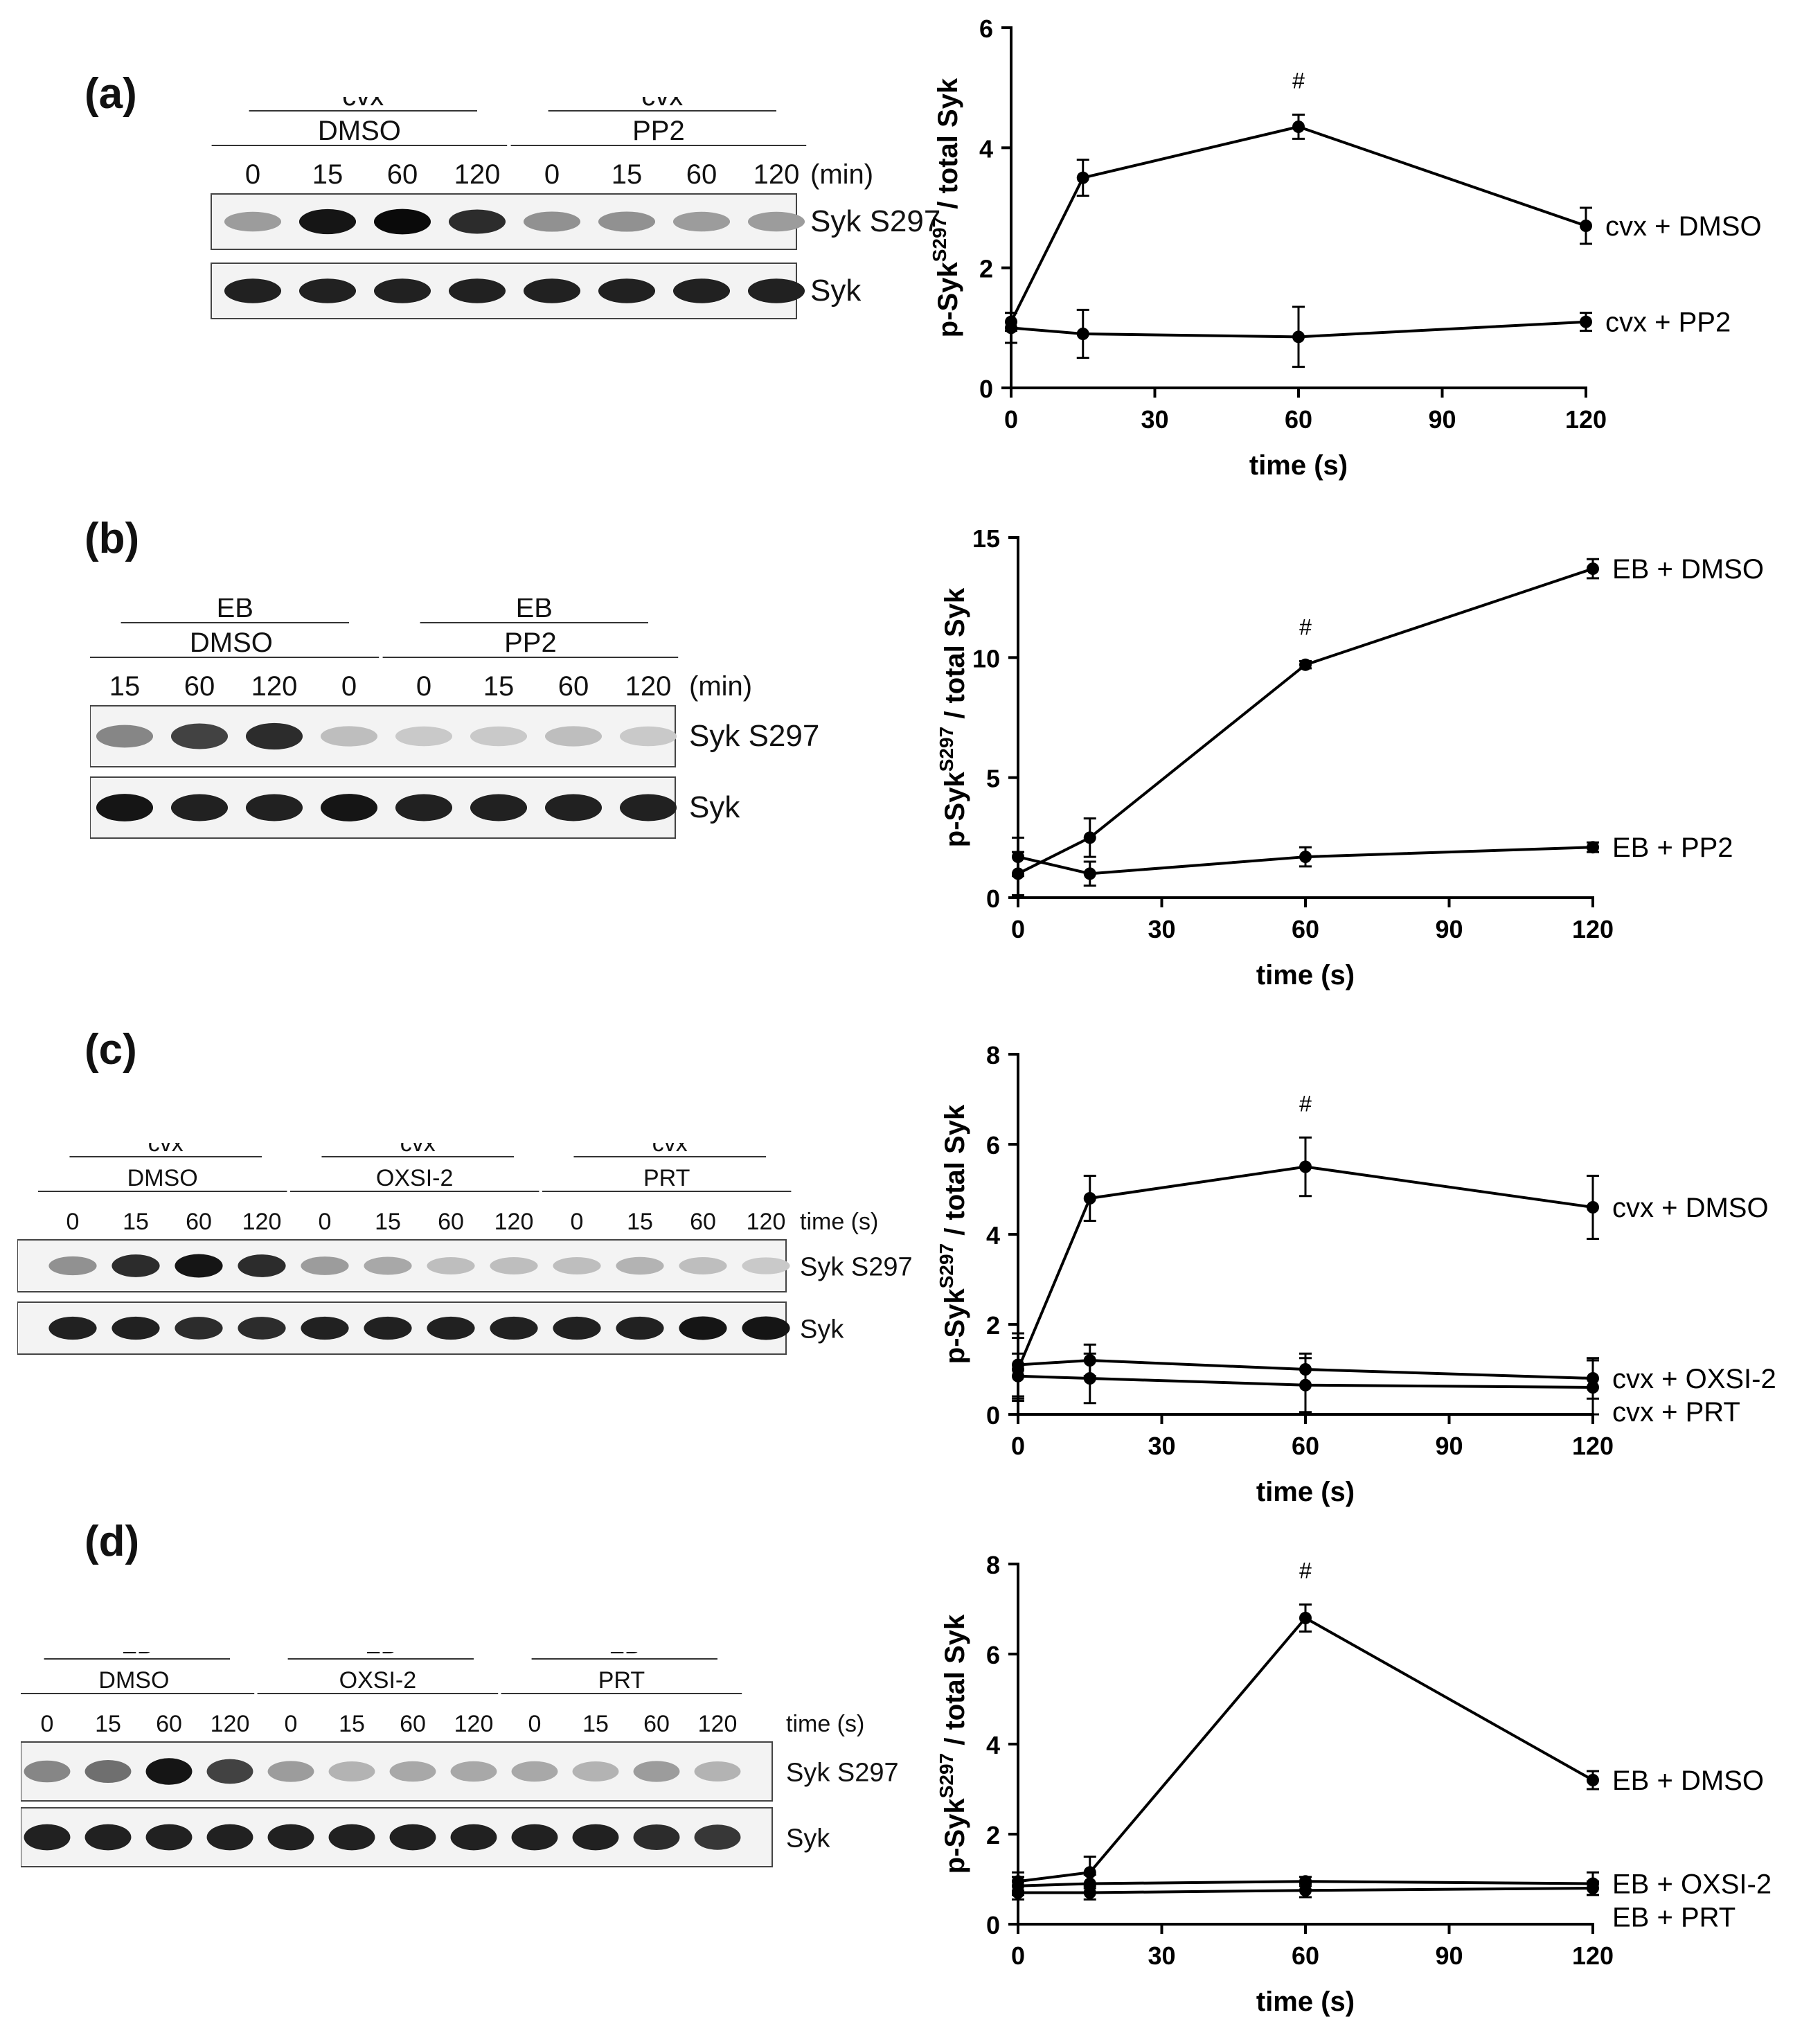  What do you see at coordinates (1298, 81) in the screenshot?
I see `significance-marker: #` at bounding box center [1298, 81].